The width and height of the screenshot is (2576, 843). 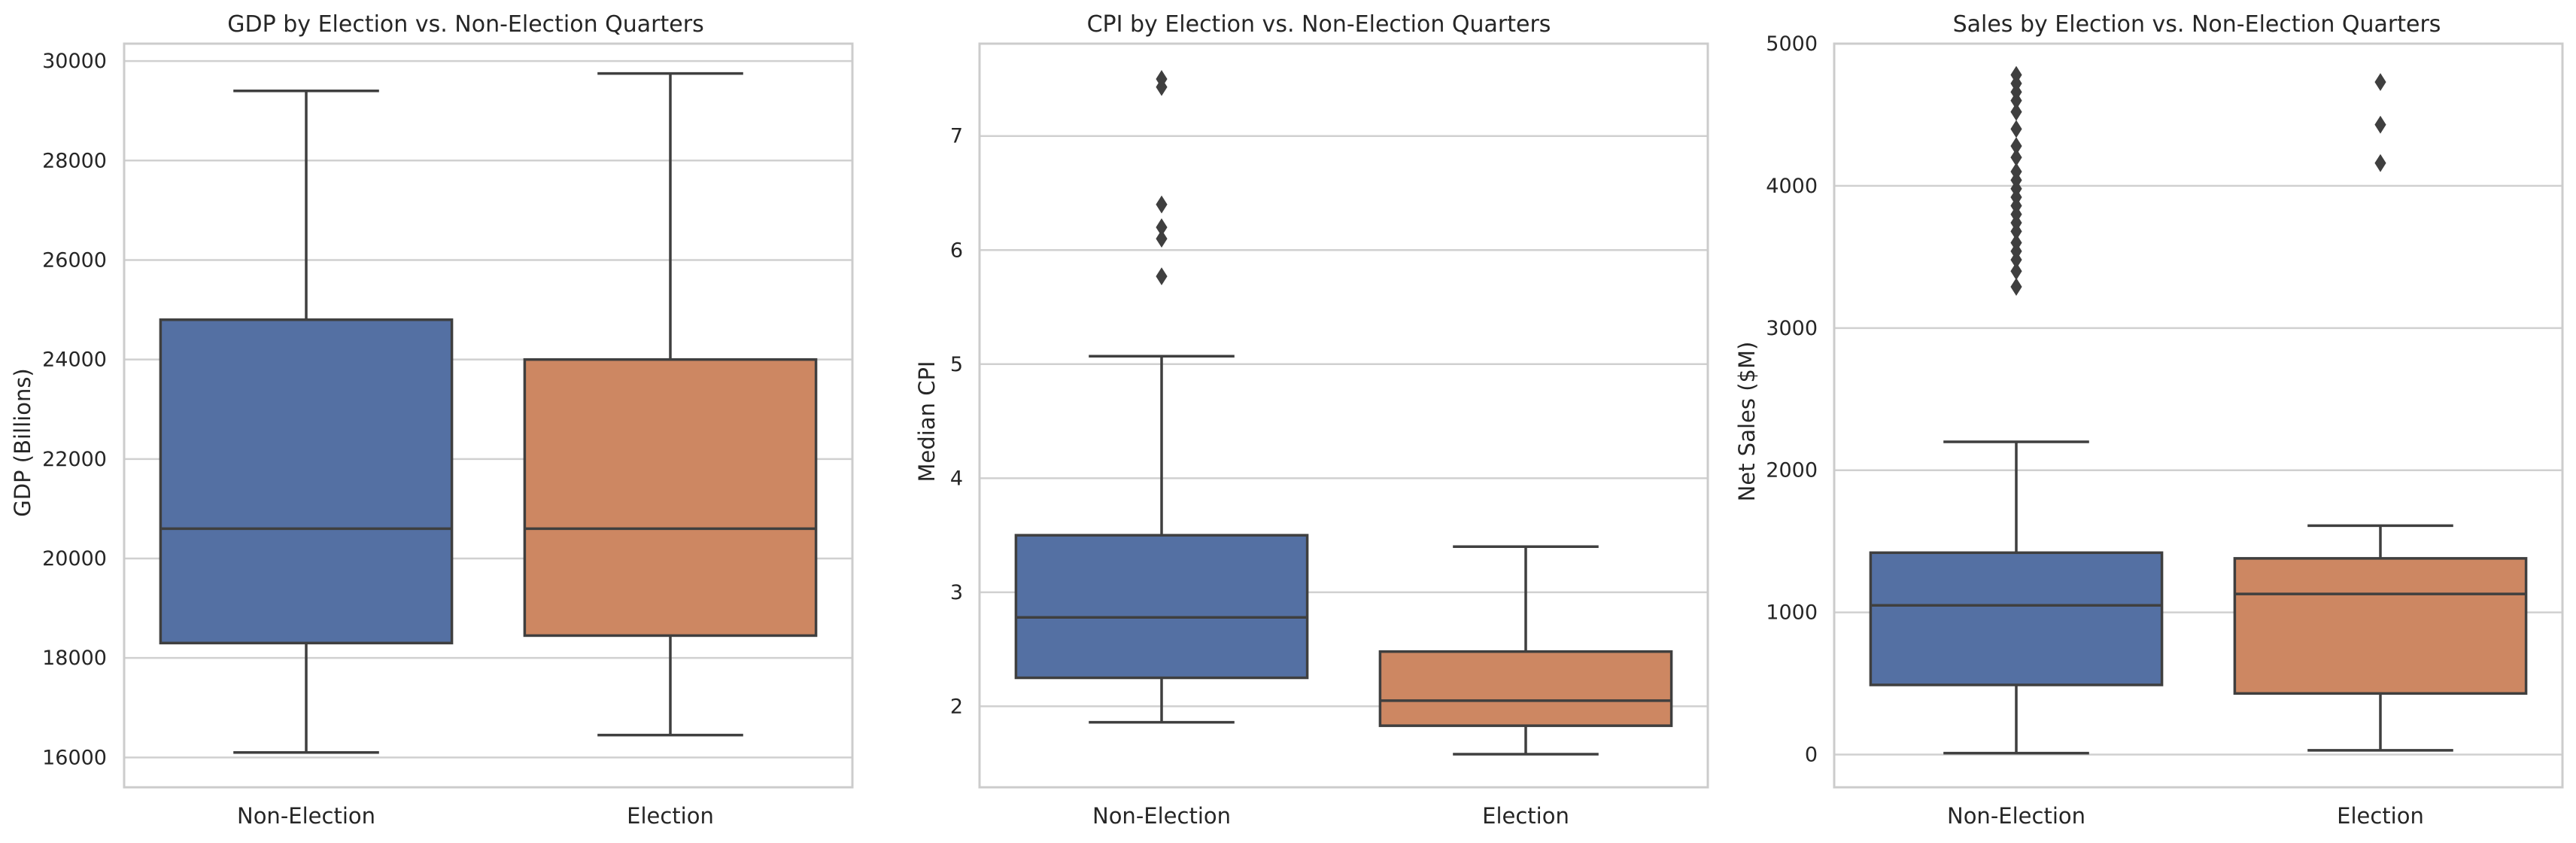 I want to click on panel-sales-ylabel: Net Sales ($M), so click(x=1747, y=422).